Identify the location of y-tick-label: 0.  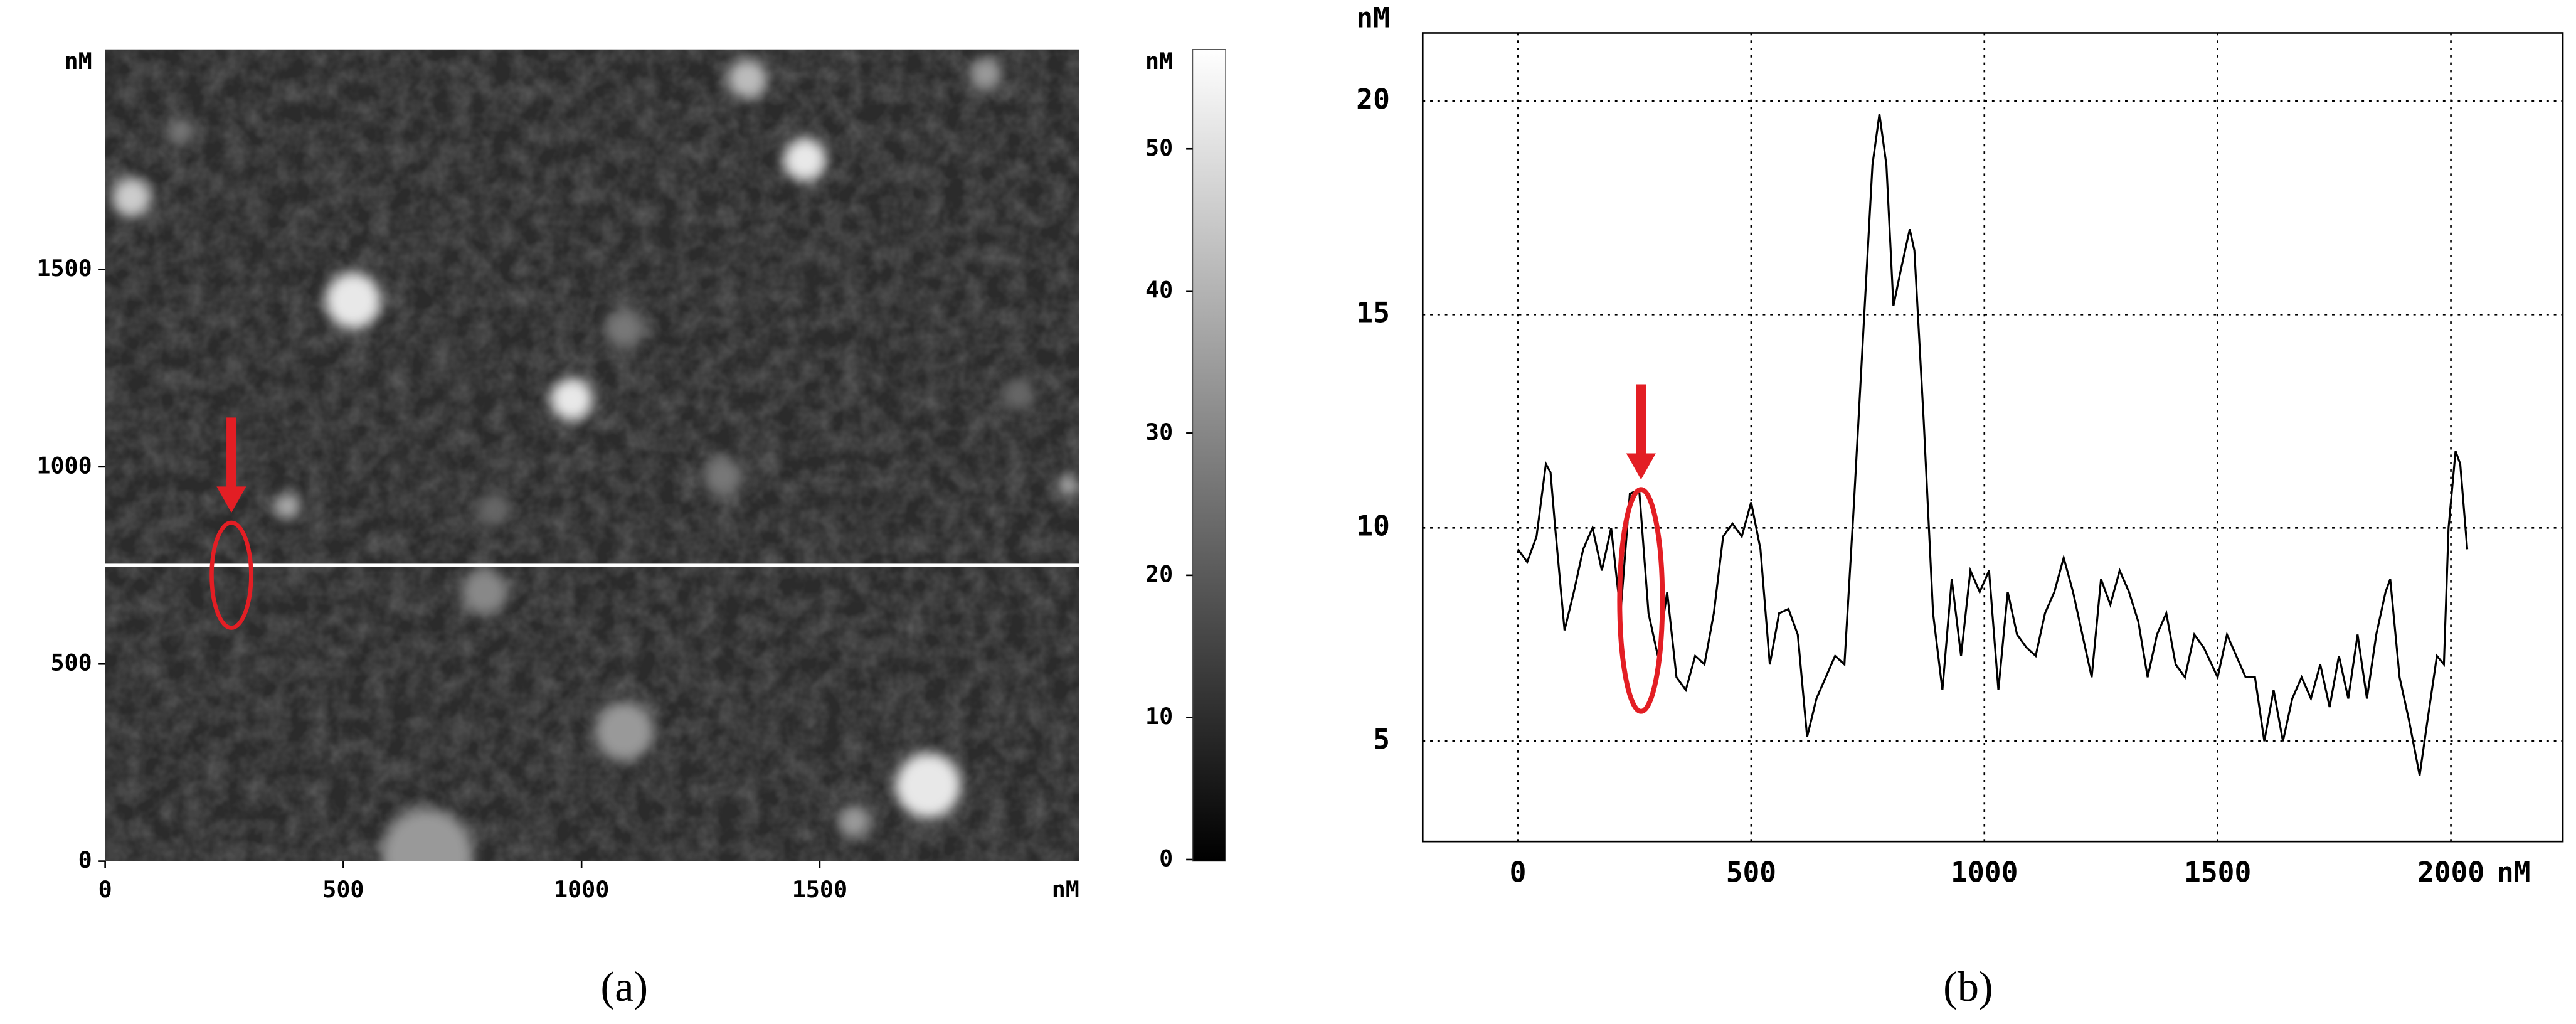
(85, 859).